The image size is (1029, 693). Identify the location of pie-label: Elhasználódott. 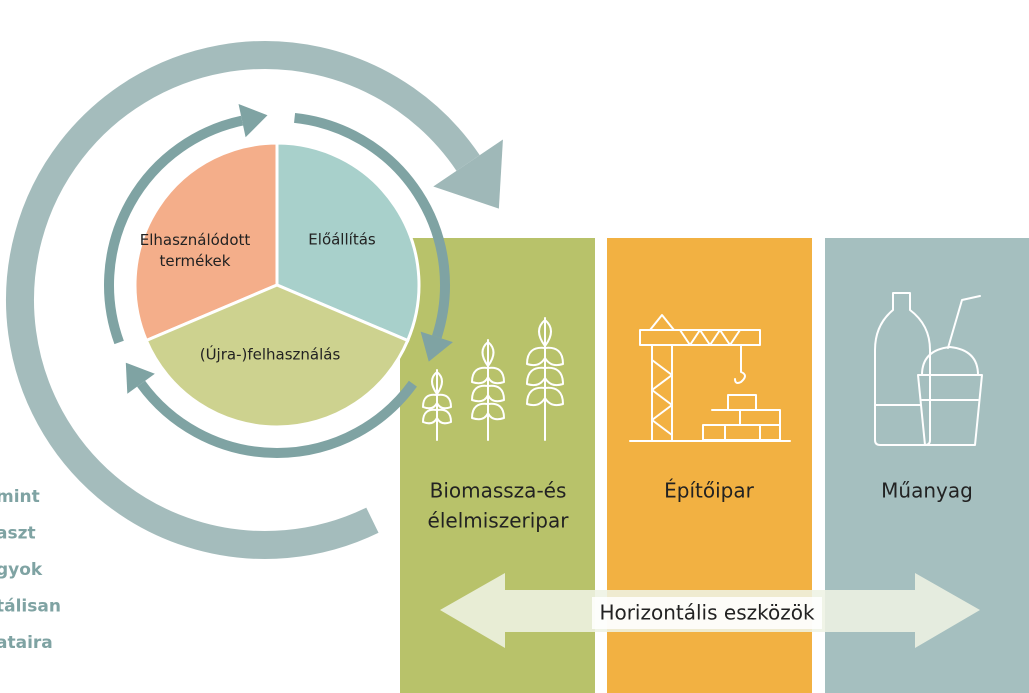
(195, 240).